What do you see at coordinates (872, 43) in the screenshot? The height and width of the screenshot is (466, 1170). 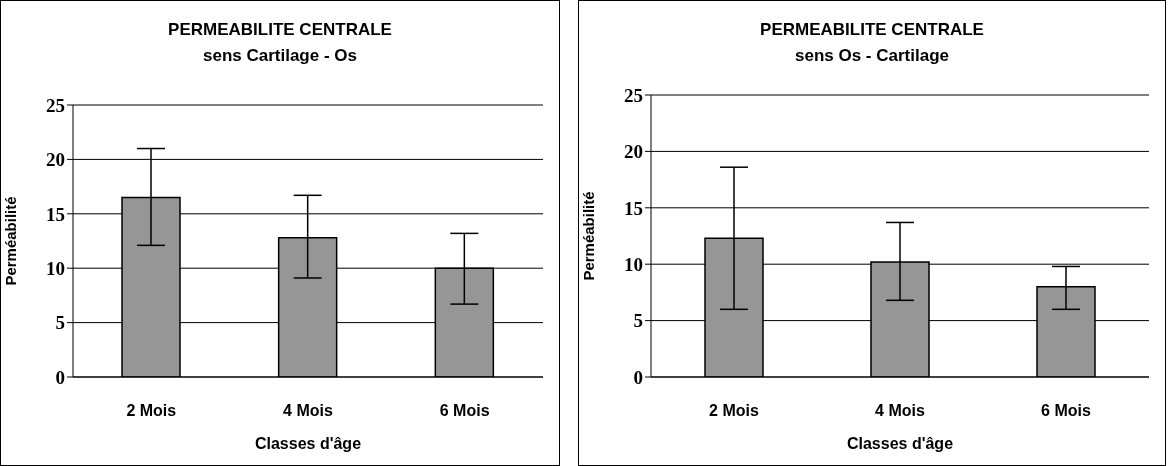 I see `chart-title: PERMEABILITE CENTRALE sens Os - Cartilage` at bounding box center [872, 43].